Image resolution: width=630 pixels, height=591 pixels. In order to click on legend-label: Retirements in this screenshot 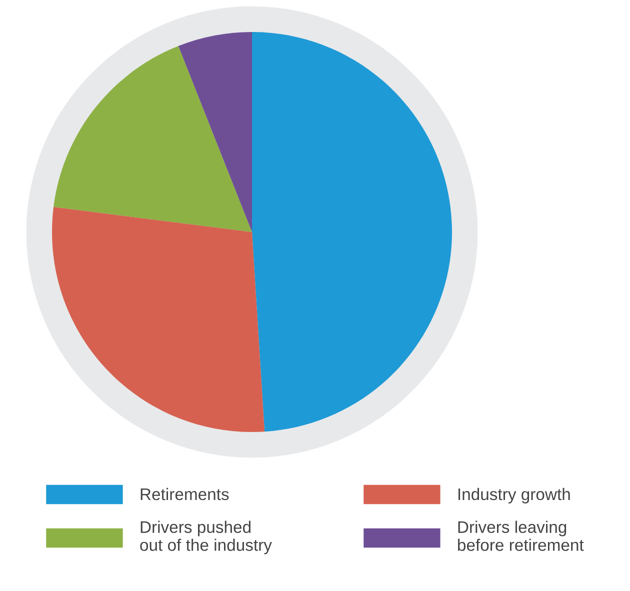, I will do `click(184, 494)`.